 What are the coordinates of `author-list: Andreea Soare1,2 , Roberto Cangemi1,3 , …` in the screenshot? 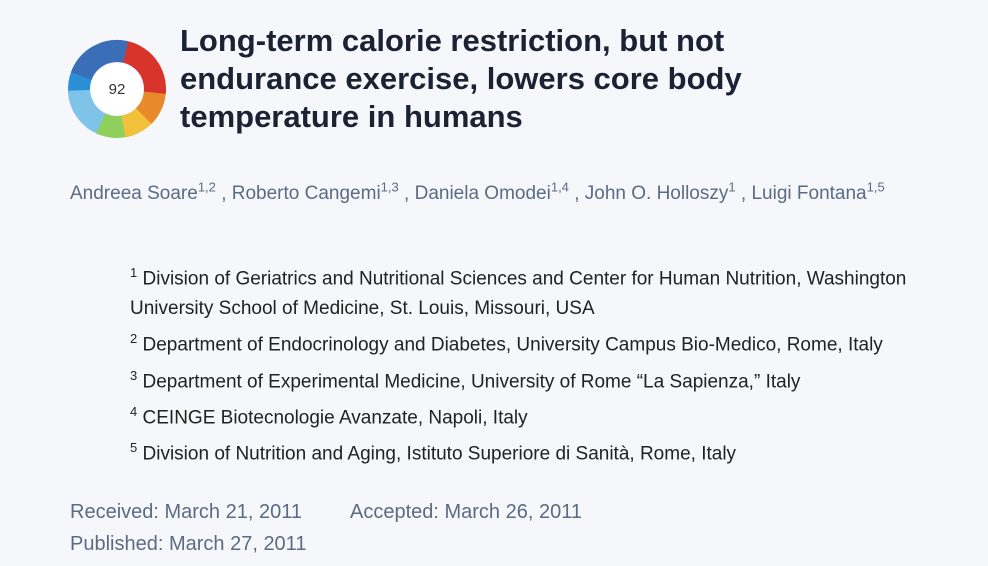 It's located at (515, 191).